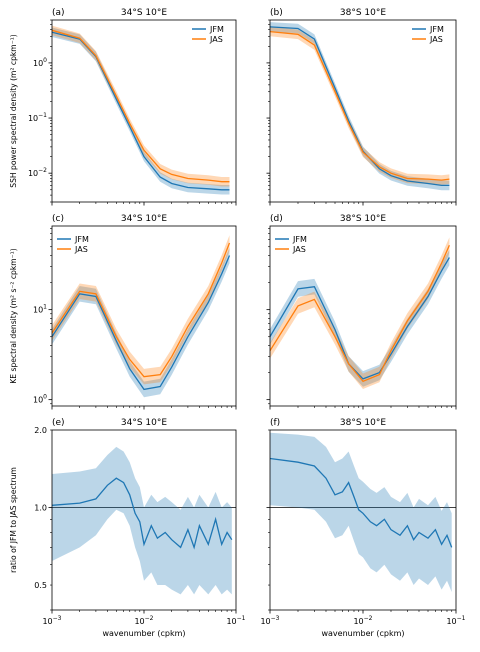 The height and width of the screenshot is (652, 480). Describe the element at coordinates (13, 520) in the screenshot. I see `y-axis-label: ratio of JFM to JAS spectrum` at that location.